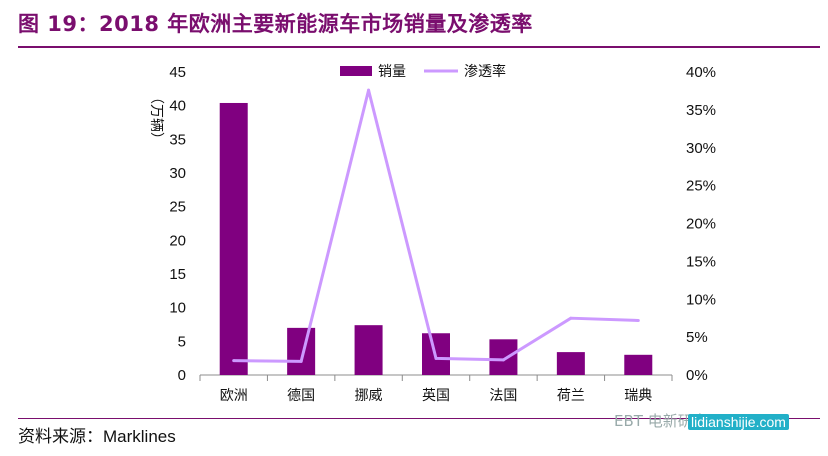 The width and height of the screenshot is (828, 456). I want to click on y-tick-label: 25, so click(177, 207).